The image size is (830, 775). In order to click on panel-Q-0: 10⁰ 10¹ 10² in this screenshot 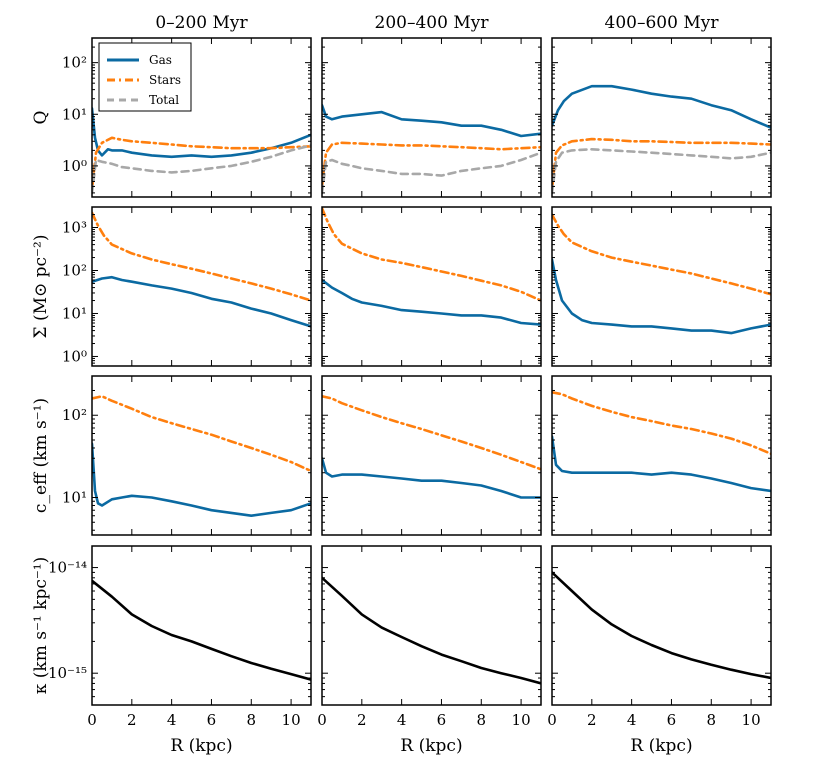, I will do `click(187, 117)`.